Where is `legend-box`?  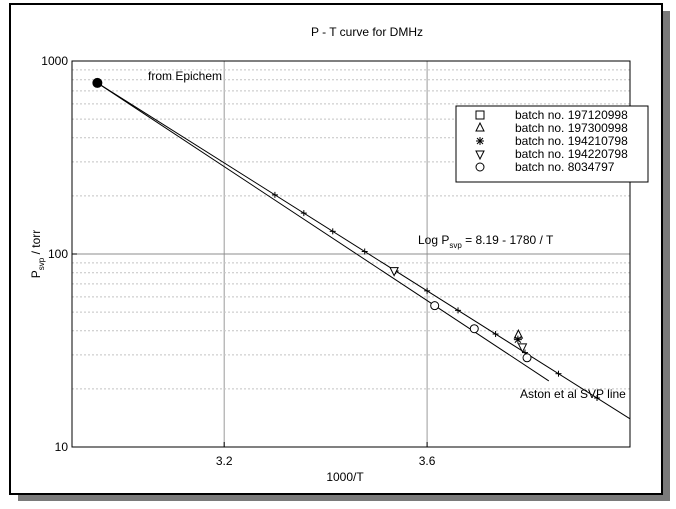
legend-box is located at coordinates (552, 144).